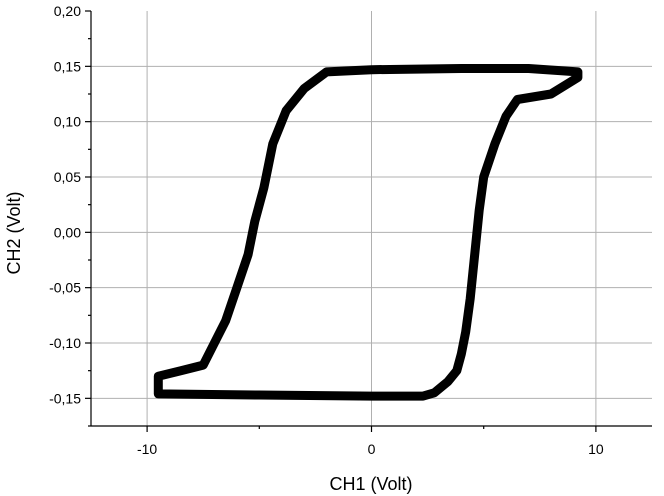 This screenshot has width=664, height=496. Describe the element at coordinates (67, 232) in the screenshot. I see `y-tick-label: 0,00` at that location.